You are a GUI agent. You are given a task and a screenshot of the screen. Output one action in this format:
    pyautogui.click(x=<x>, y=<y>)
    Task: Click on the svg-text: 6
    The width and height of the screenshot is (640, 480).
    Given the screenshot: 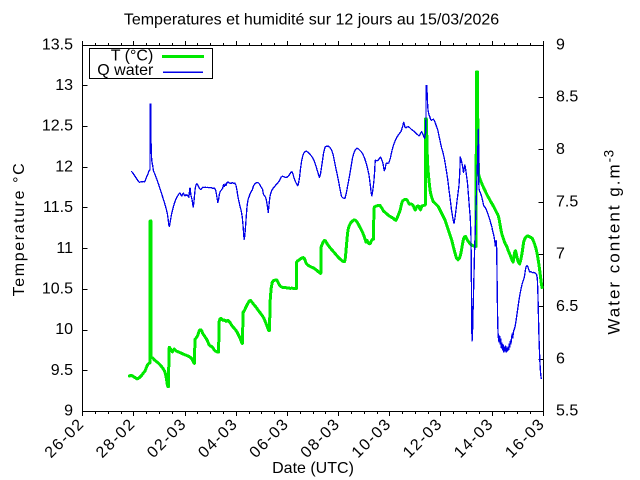 What is the action you would take?
    pyautogui.click(x=560, y=358)
    